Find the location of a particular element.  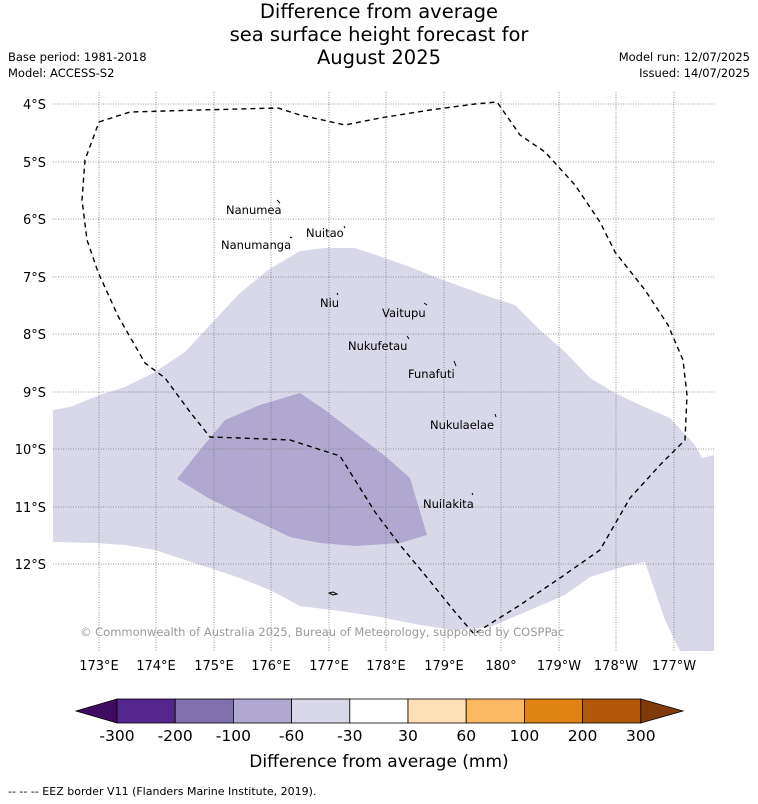

lon-label: 177°E is located at coordinates (329, 666).